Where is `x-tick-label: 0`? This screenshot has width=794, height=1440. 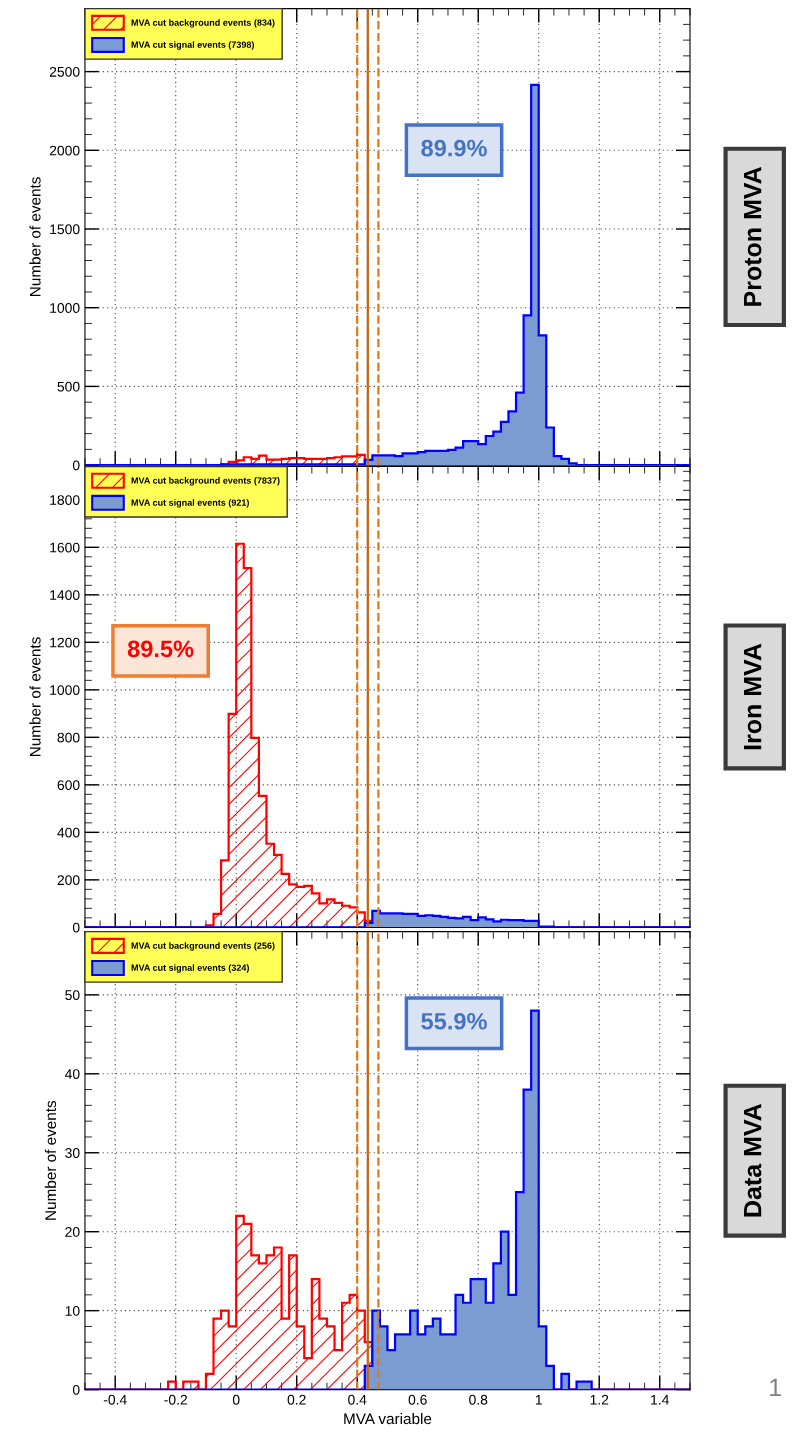 x-tick-label: 0 is located at coordinates (236, 1399).